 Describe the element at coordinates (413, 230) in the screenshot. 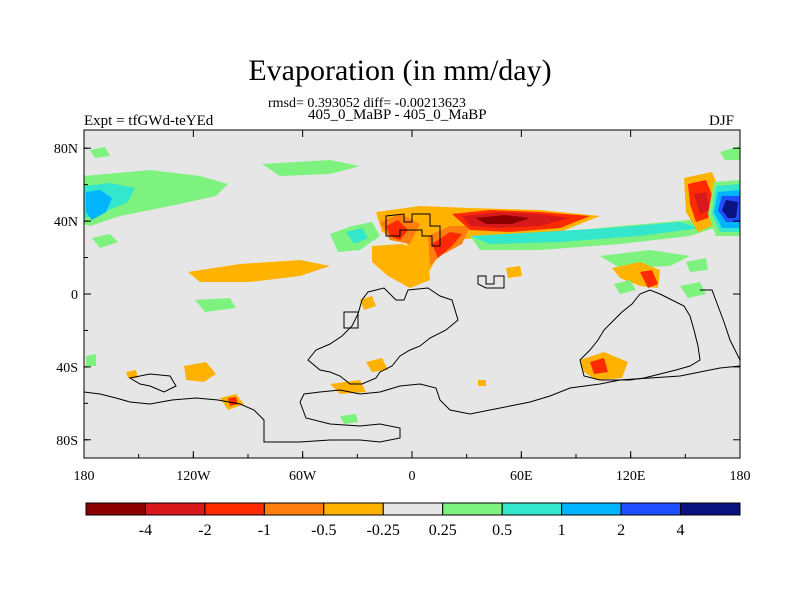

I see `africa-coastline` at that location.